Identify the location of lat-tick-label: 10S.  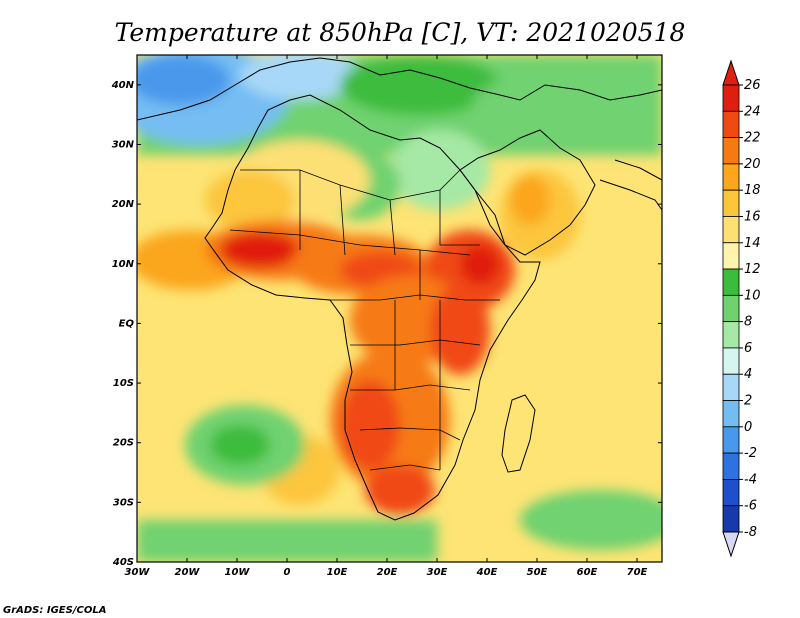
(123, 383).